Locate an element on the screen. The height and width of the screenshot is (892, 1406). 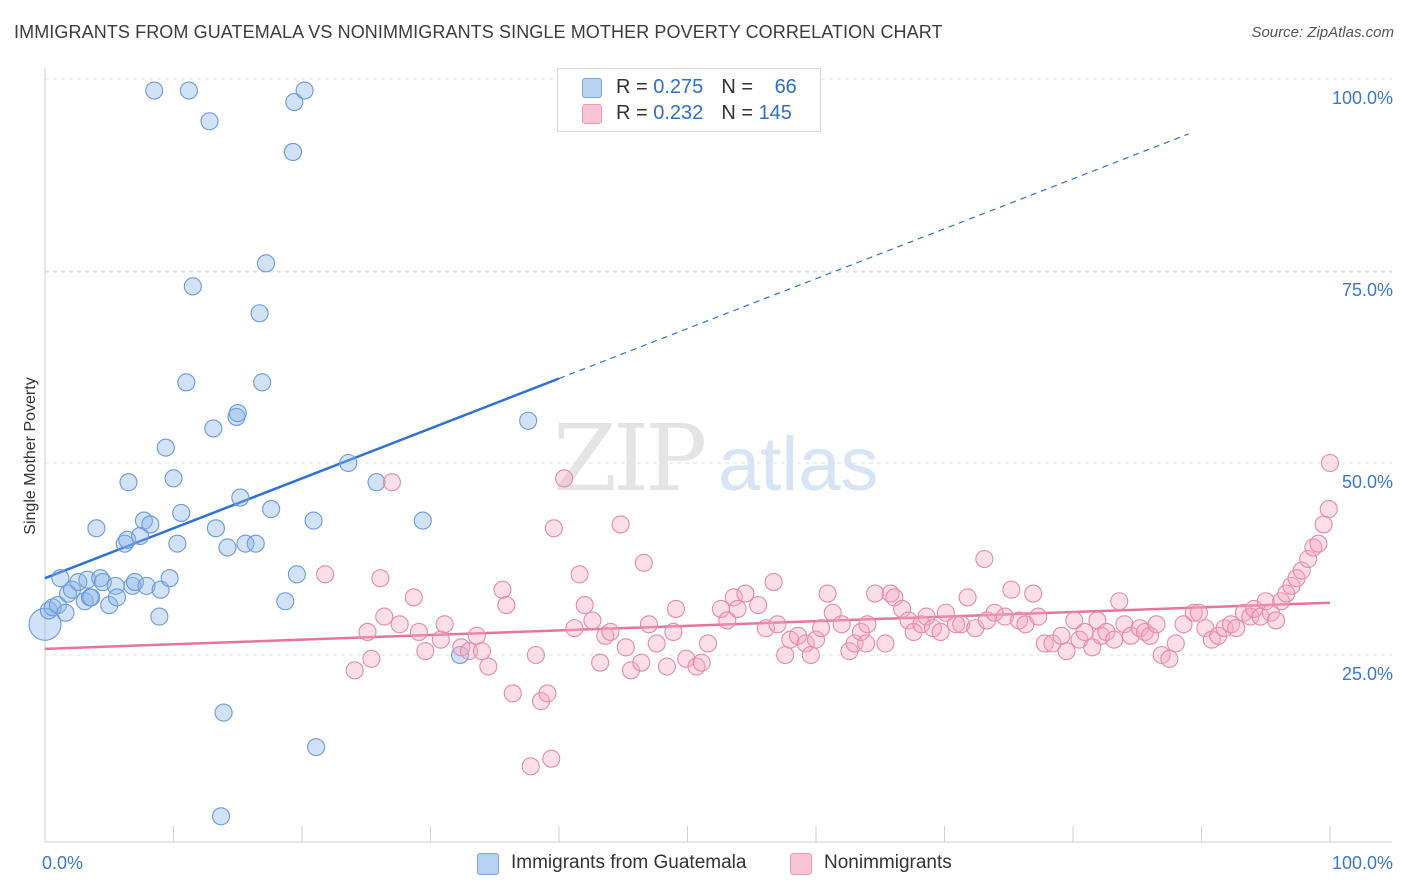
trend-line-guatemala-dashed is located at coordinates (873, 256).